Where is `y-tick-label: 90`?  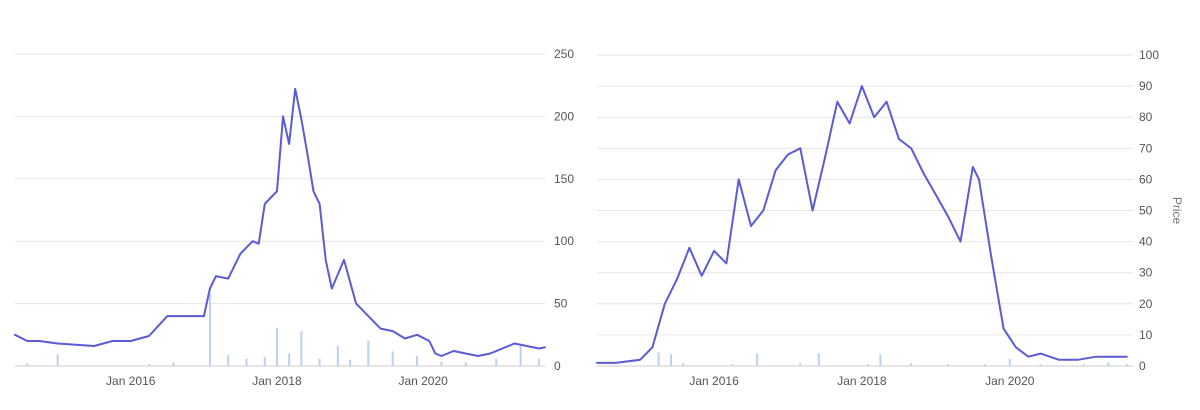 y-tick-label: 90 is located at coordinates (1146, 86).